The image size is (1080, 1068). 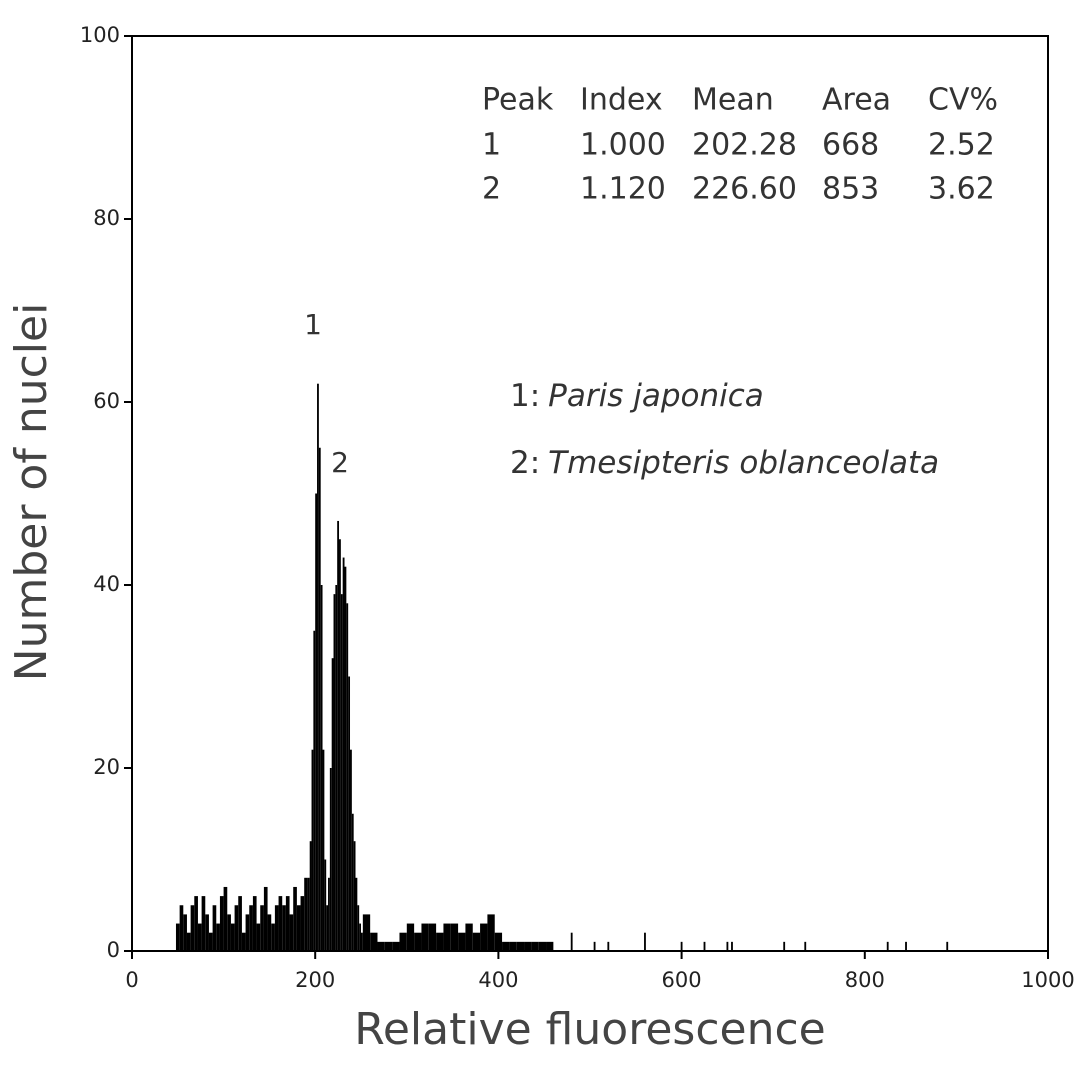 I want to click on table-cell: 3.62, so click(x=961, y=189).